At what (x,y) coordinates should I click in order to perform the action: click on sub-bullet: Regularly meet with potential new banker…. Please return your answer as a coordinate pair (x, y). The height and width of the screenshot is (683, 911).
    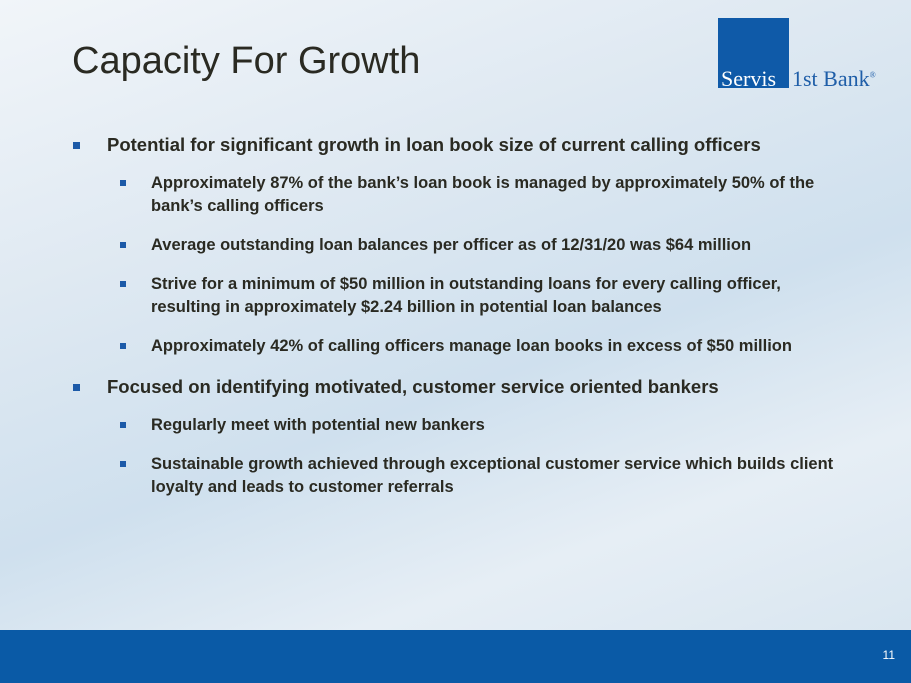
    Looking at the image, I should click on (485, 425).